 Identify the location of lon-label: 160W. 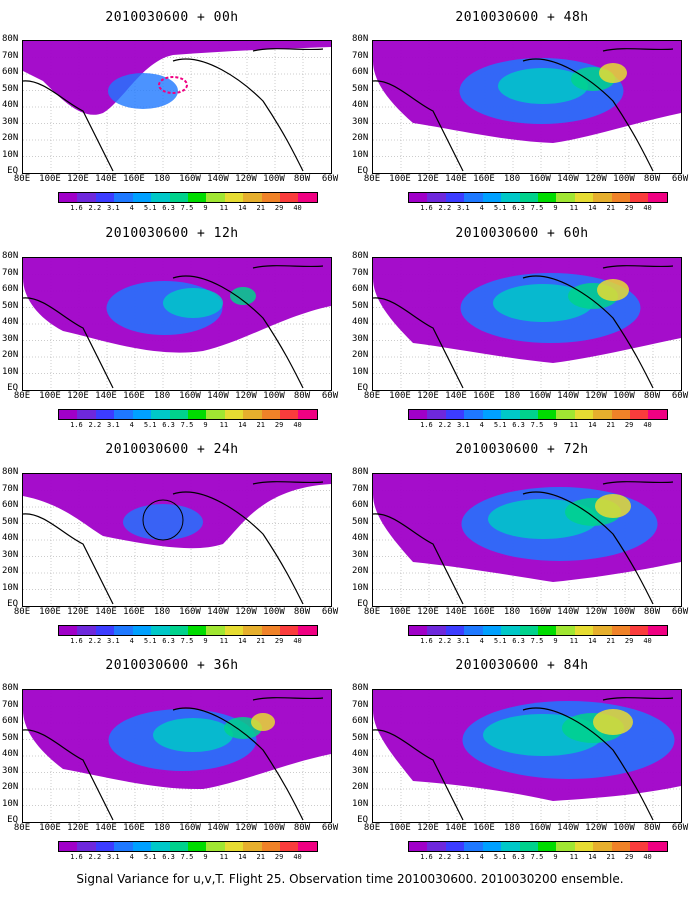
(540, 828).